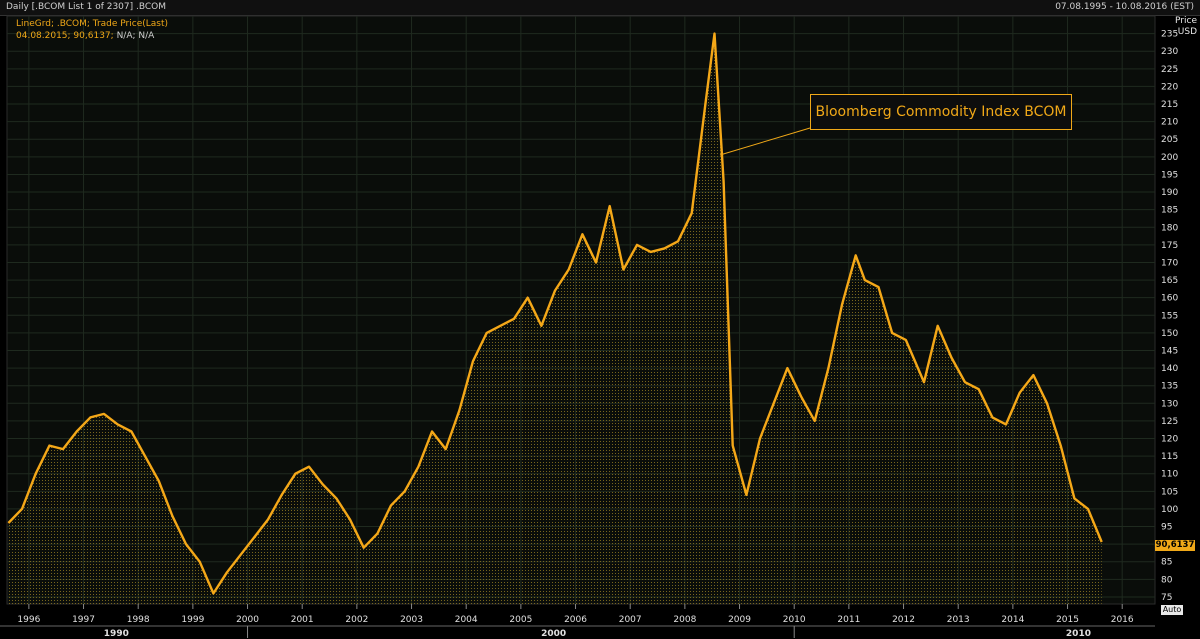 The width and height of the screenshot is (1200, 639). What do you see at coordinates (684, 620) in the screenshot?
I see `x-tick-label: 2008` at bounding box center [684, 620].